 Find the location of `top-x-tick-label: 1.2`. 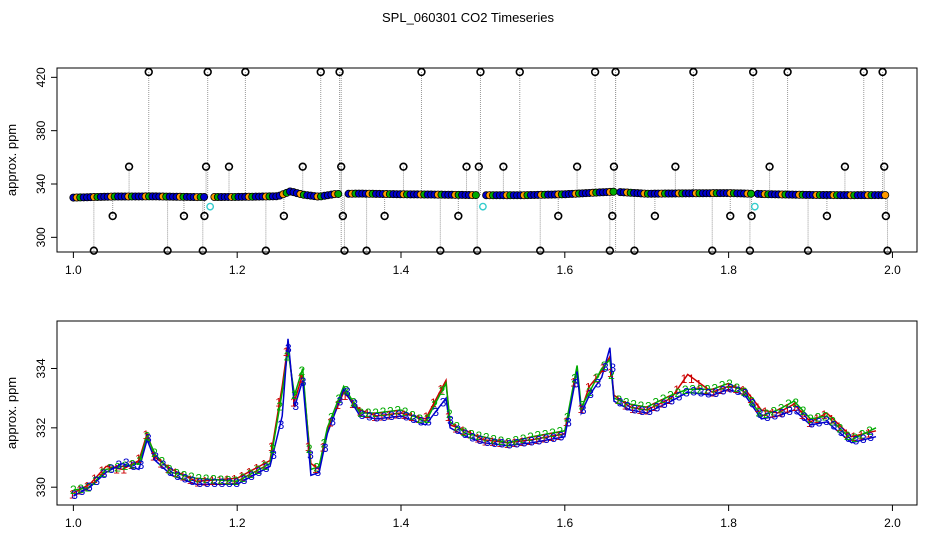

top-x-tick-label: 1.2 is located at coordinates (237, 270).